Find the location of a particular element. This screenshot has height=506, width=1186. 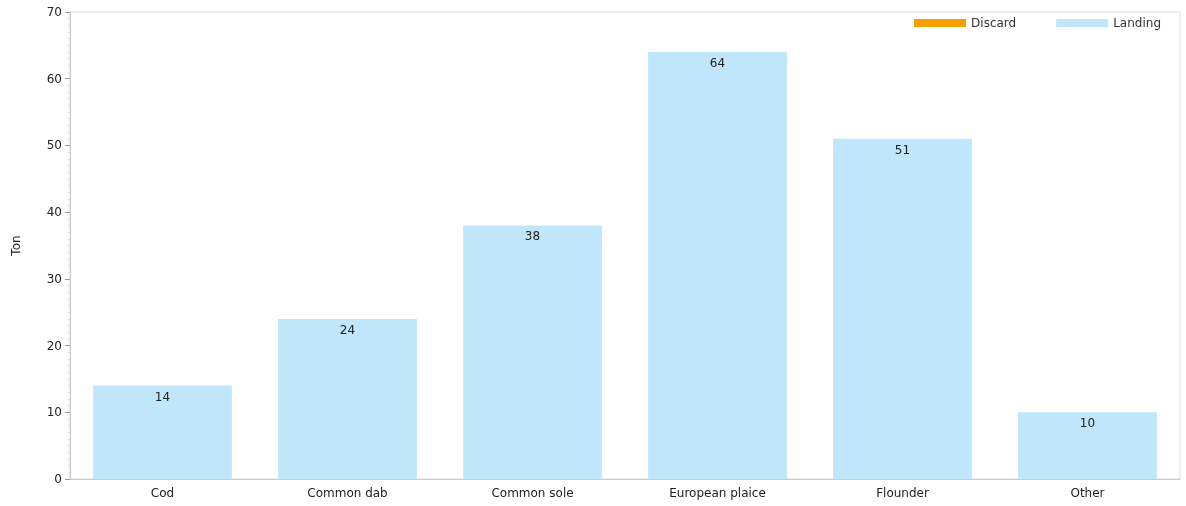

y-tick-label: 10 is located at coordinates (54, 412).